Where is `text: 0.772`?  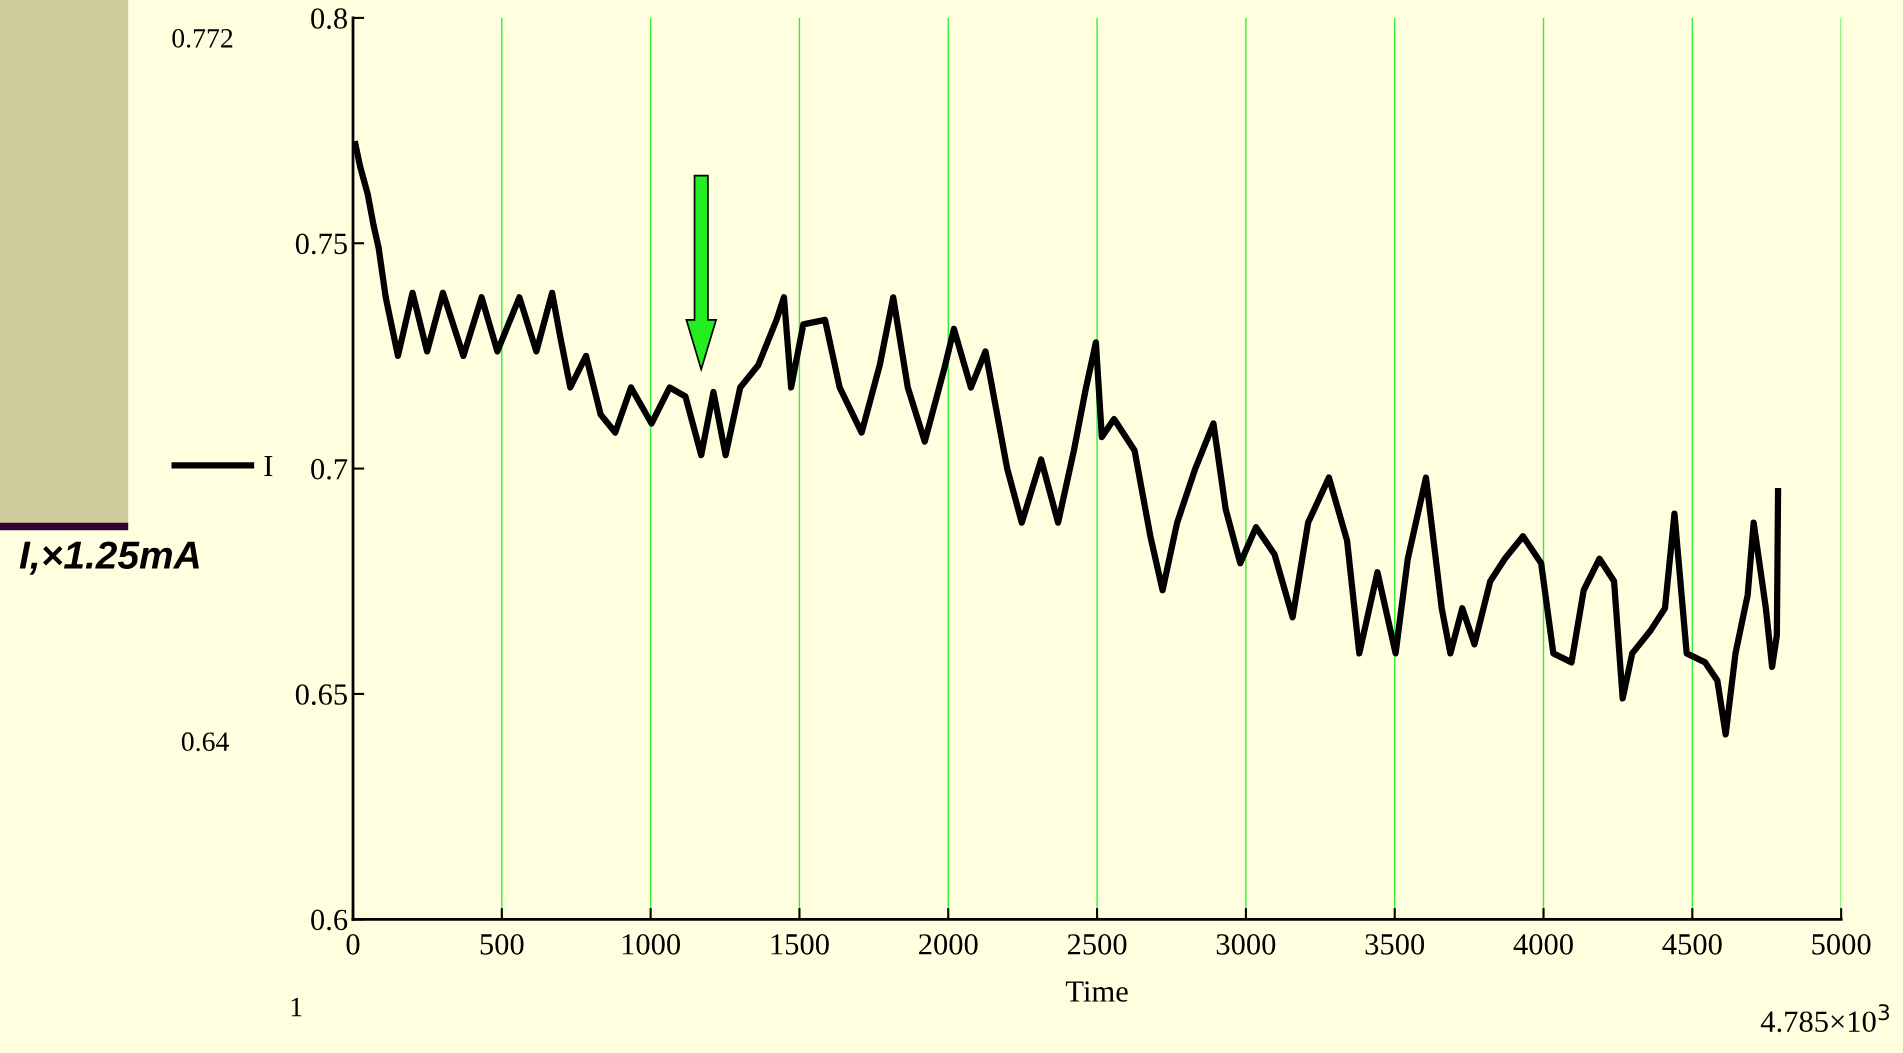
text: 0.772 is located at coordinates (202, 38).